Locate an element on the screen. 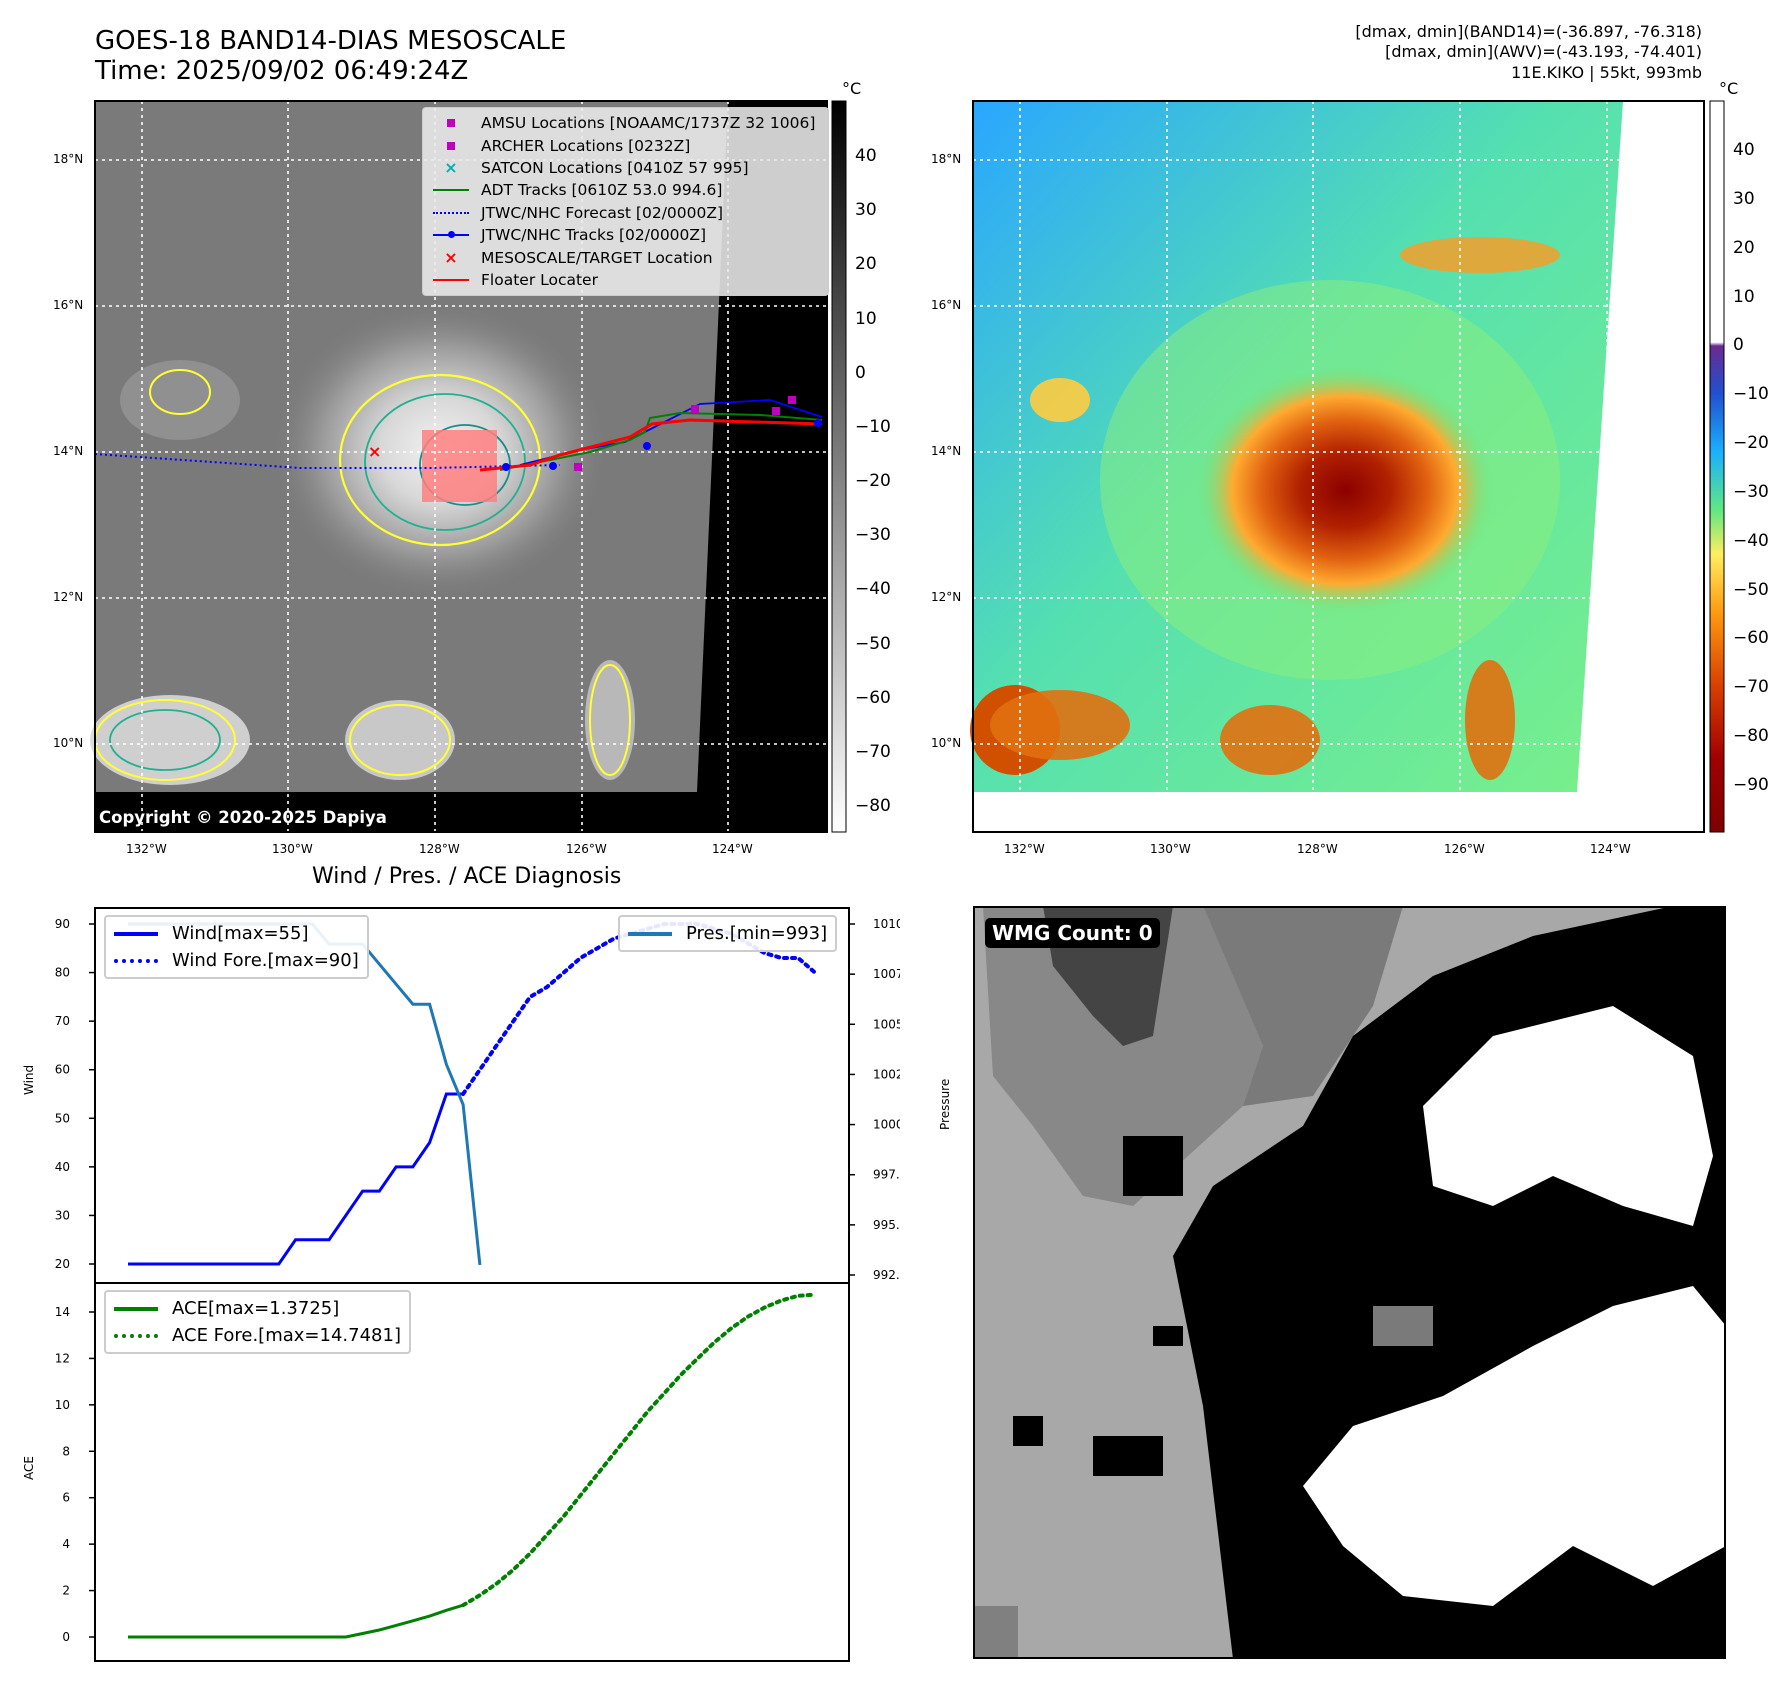 The image size is (1788, 1690). tick-label: 6 is located at coordinates (66, 1498).